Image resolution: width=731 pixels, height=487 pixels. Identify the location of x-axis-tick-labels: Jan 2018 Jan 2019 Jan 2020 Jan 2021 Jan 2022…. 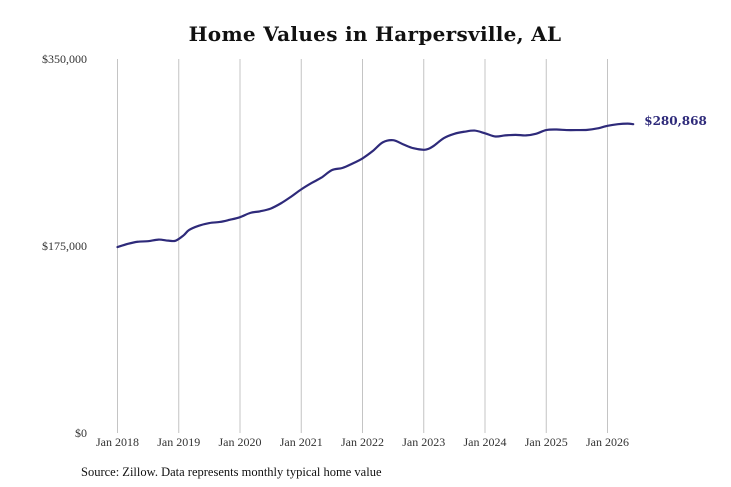
(362, 442).